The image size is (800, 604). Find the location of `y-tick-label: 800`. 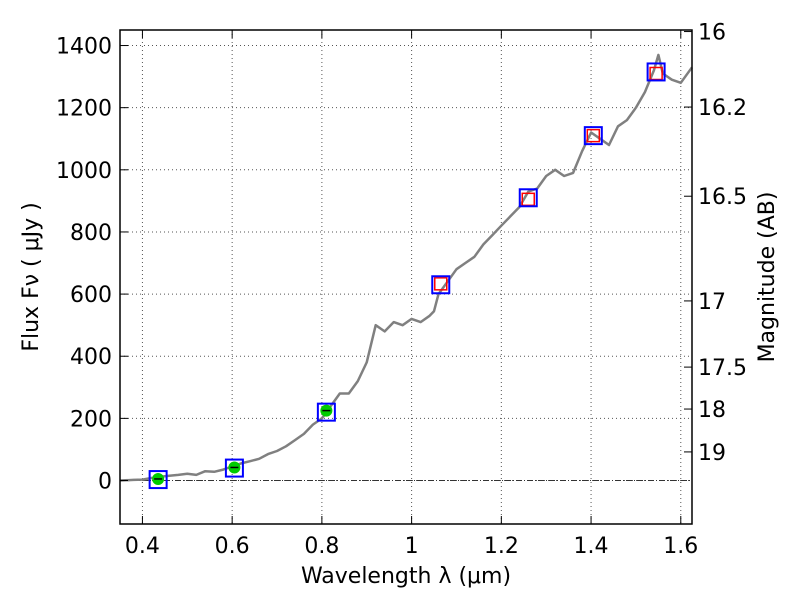

y-tick-label: 800 is located at coordinates (91, 233).